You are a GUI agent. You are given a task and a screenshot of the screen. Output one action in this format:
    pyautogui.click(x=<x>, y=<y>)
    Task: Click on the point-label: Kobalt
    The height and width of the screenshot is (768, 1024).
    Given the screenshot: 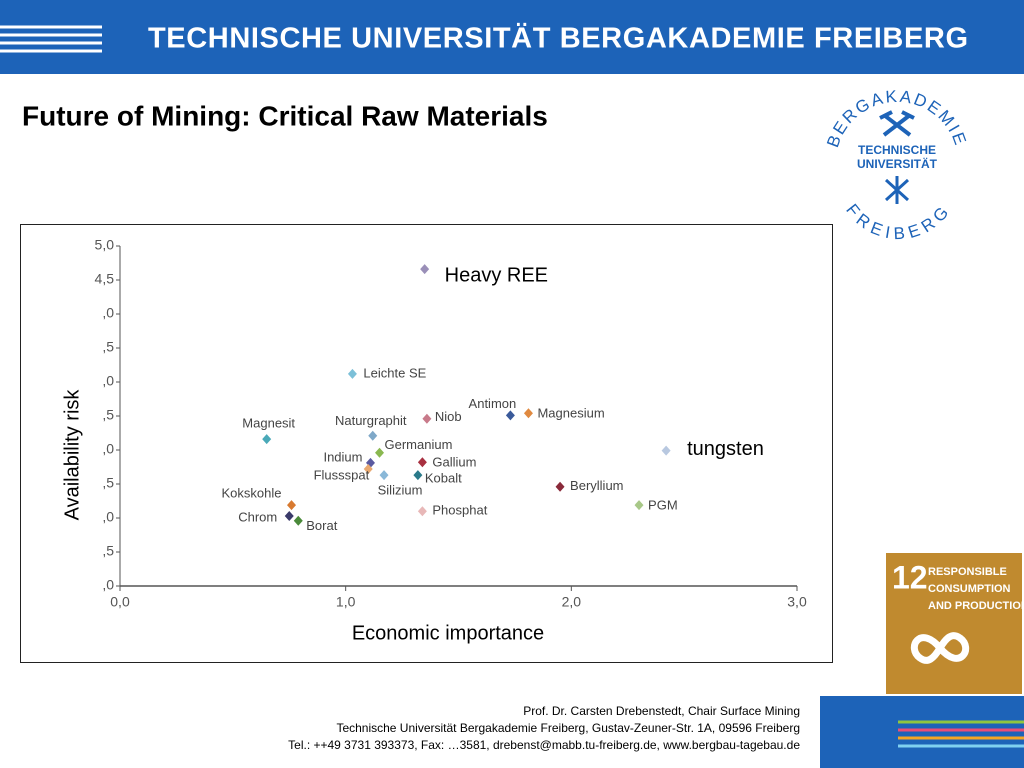 What is the action you would take?
    pyautogui.click(x=443, y=478)
    